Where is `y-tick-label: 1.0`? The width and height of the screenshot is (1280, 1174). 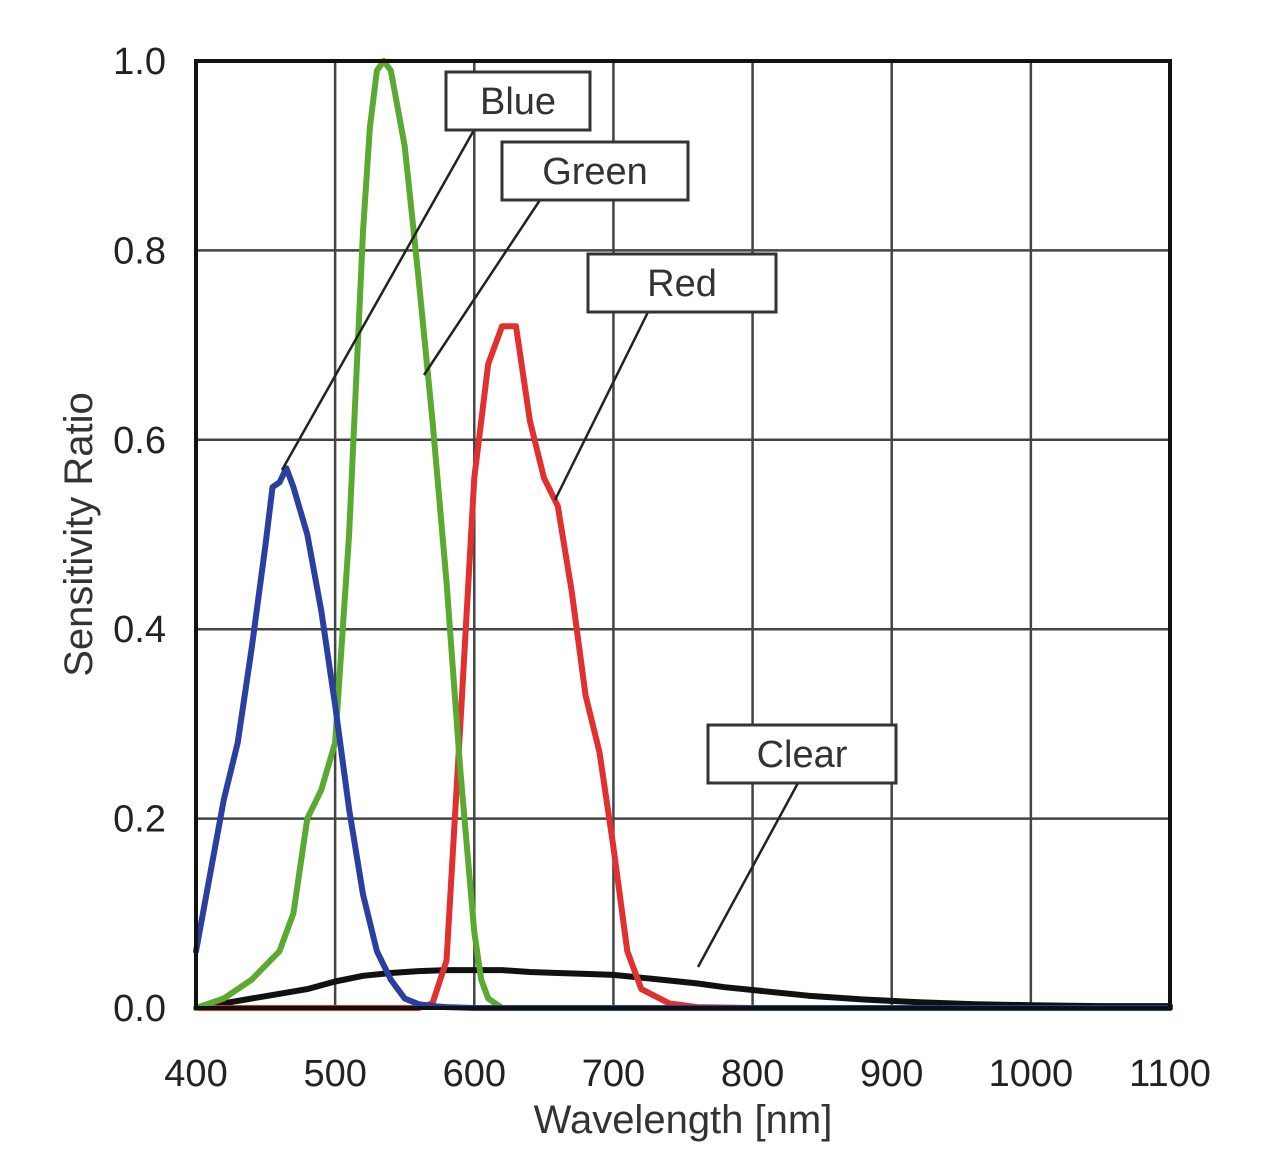 y-tick-label: 1.0 is located at coordinates (139, 62).